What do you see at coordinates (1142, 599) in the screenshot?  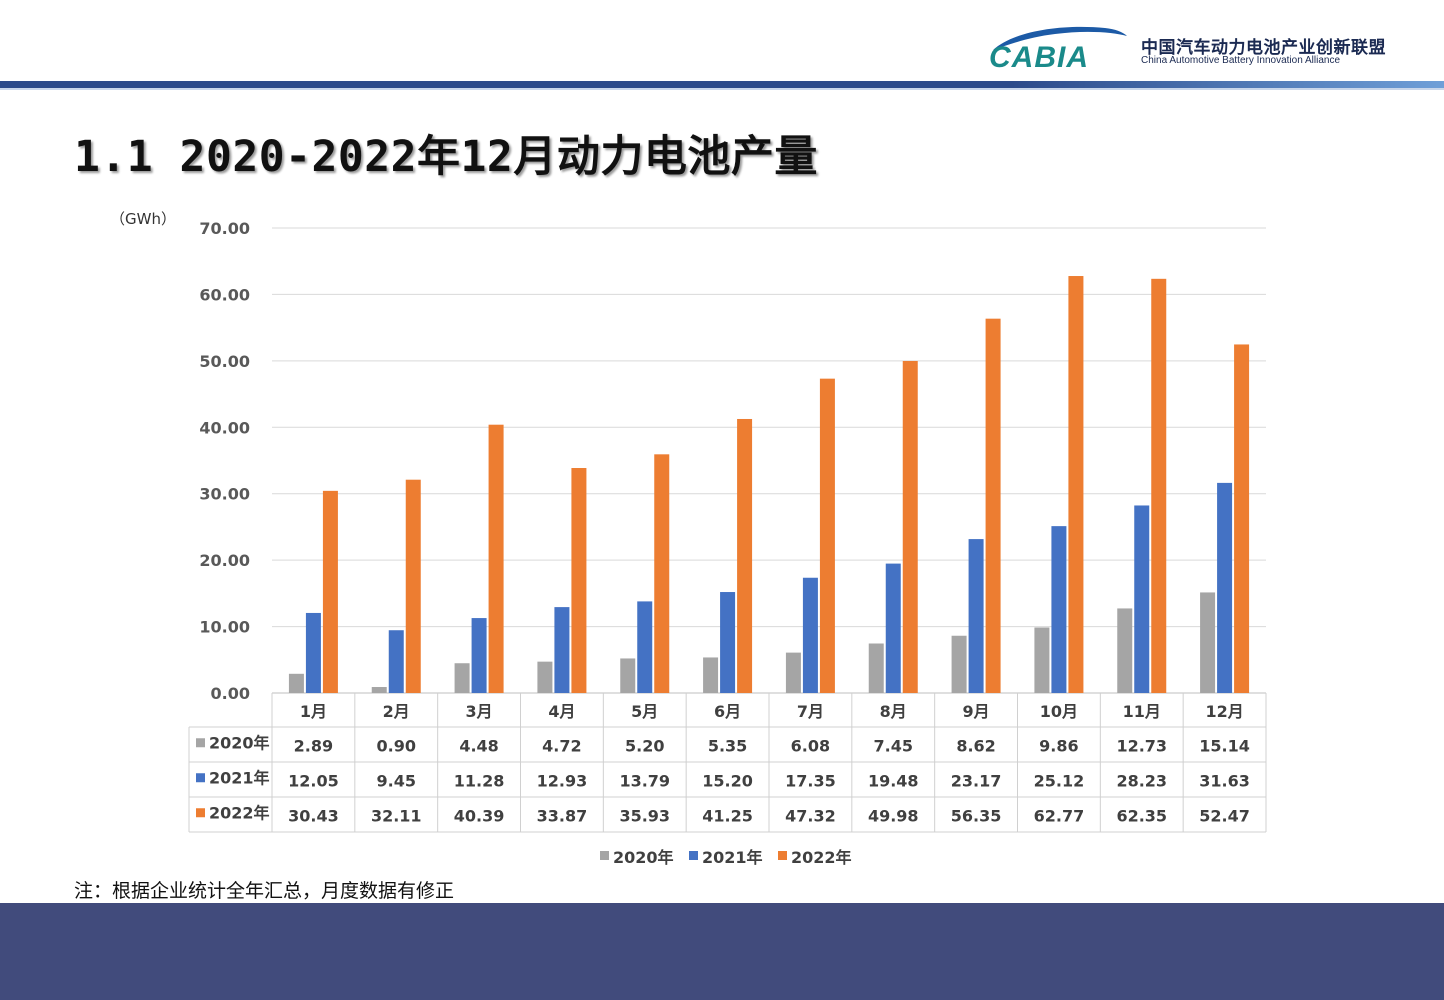 I see `bar-2021年-11月` at bounding box center [1142, 599].